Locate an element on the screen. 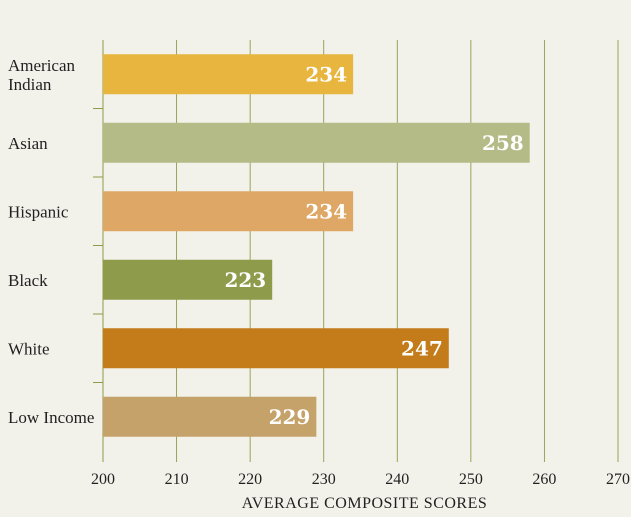  x-tick-label: 220 is located at coordinates (250, 479).